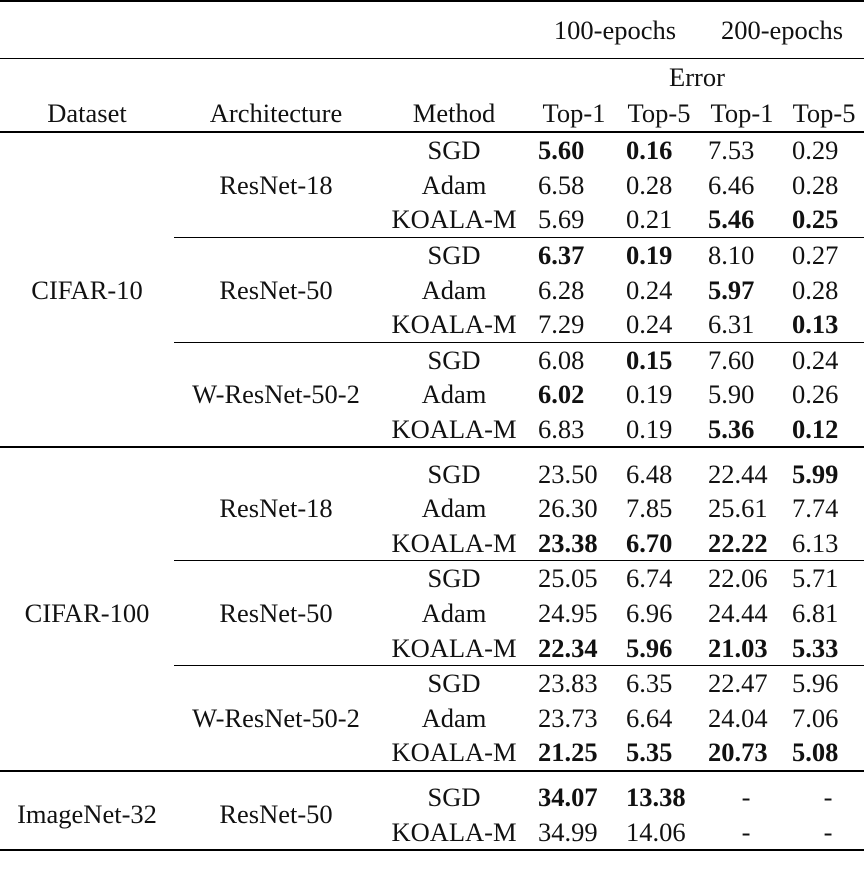 The width and height of the screenshot is (867, 881). I want to click on table-row: Adam 6.28 0.24 5.97 0.28, so click(432, 289).